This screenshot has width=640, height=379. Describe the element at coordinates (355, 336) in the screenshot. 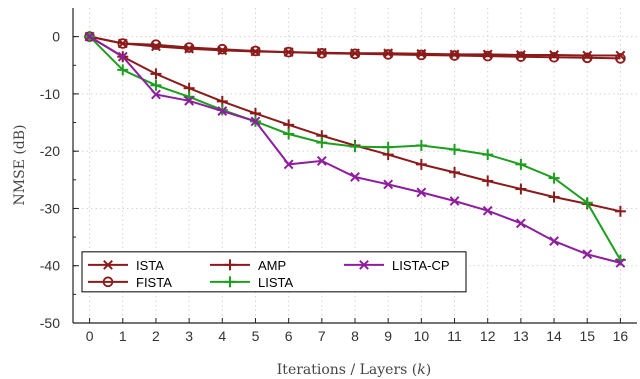

I see `x-tick-label: 8` at that location.